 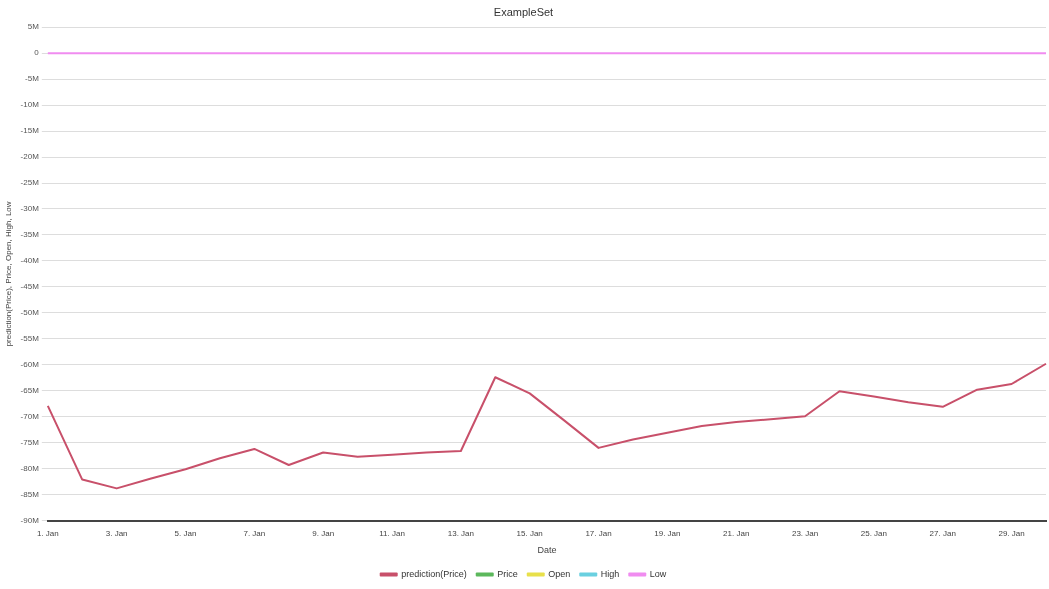 I want to click on x-tick-label: 19. Jan, so click(x=667, y=533).